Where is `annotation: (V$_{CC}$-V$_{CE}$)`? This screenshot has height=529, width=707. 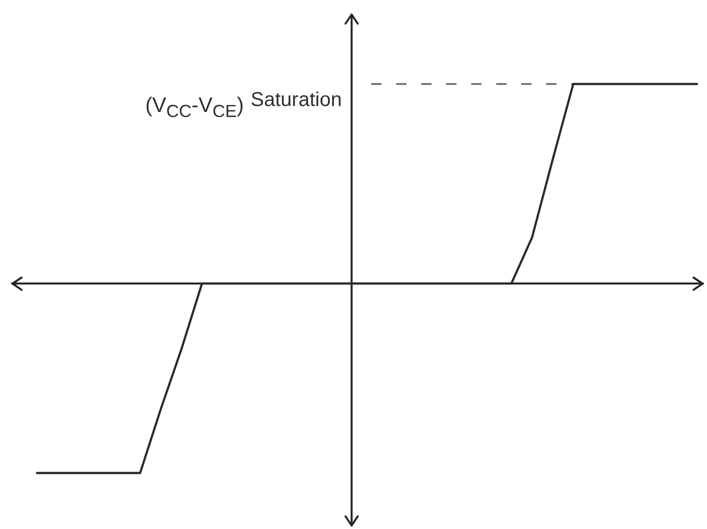
annotation: (V$_{CC}$-V$_{CE}$) is located at coordinates (194, 109).